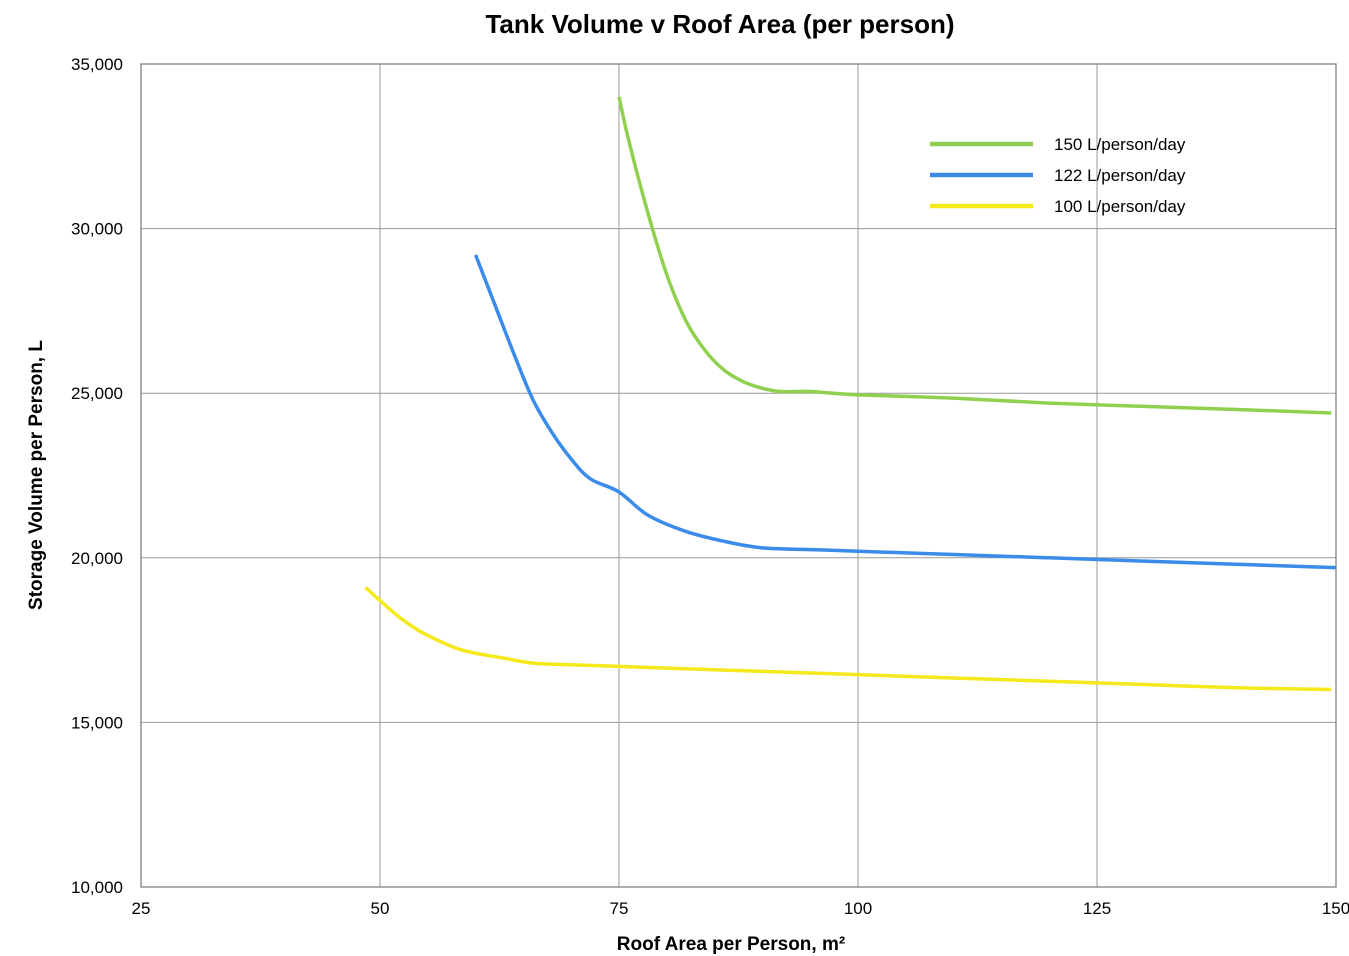 The image size is (1349, 956). What do you see at coordinates (97, 229) in the screenshot?
I see `y-tick-label: 30,000` at bounding box center [97, 229].